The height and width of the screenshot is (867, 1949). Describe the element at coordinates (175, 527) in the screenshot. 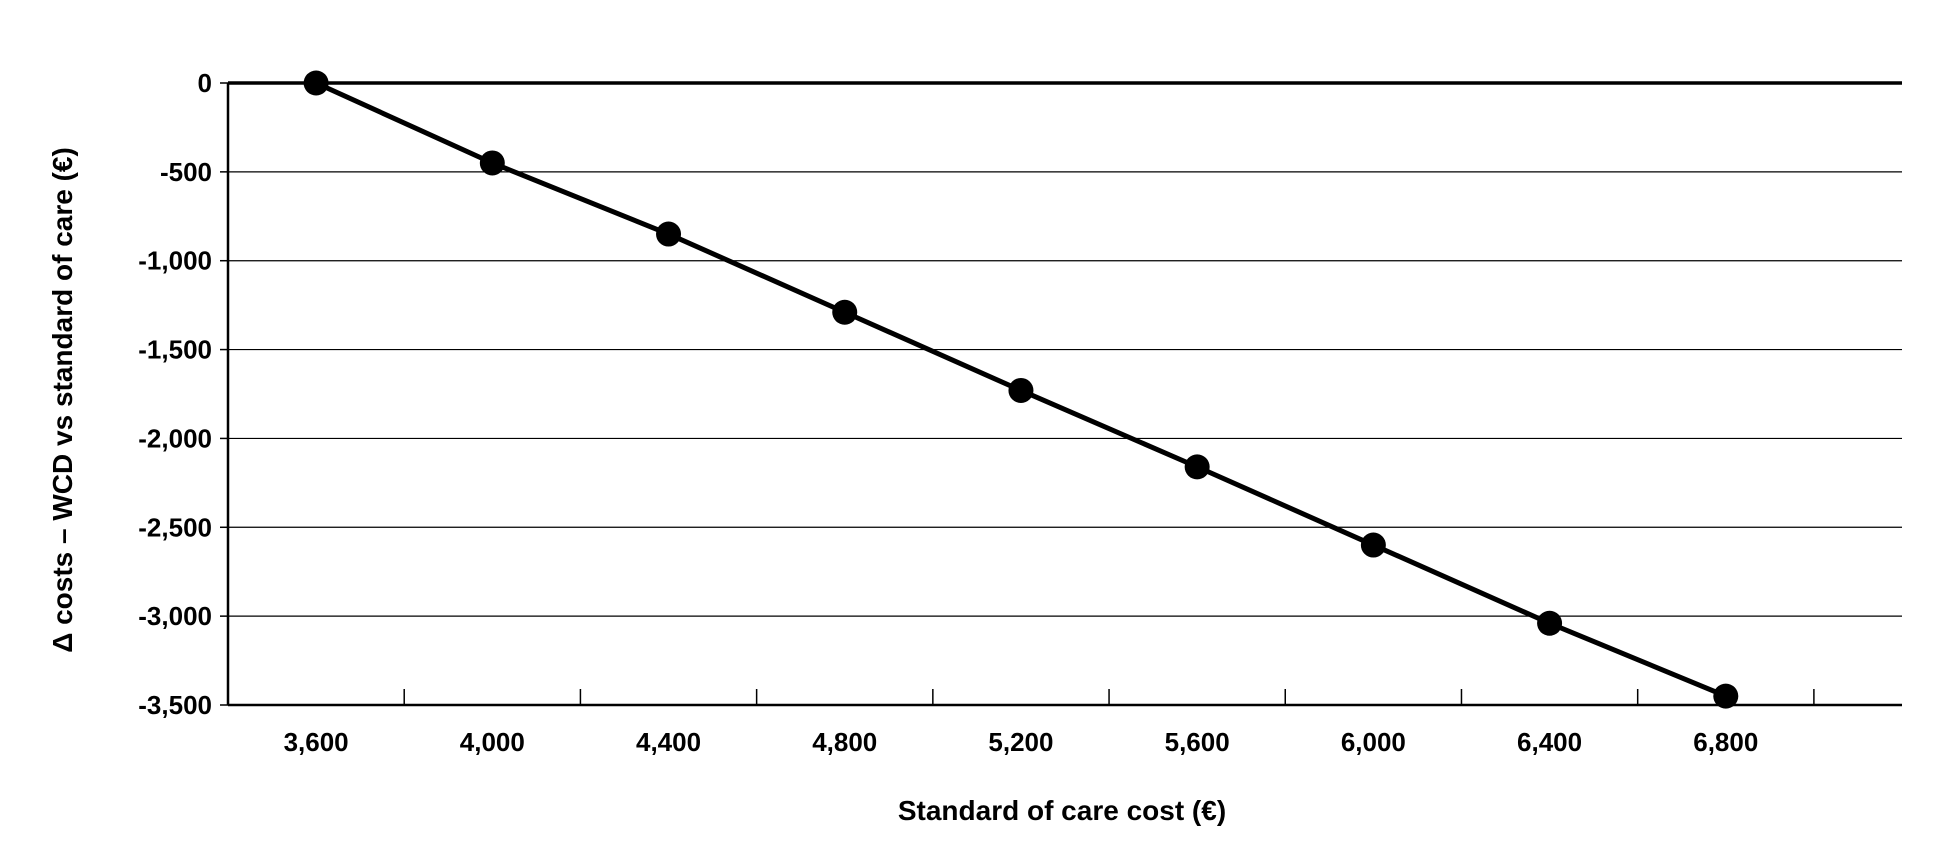

I see `y-tick-label: -2,500` at that location.